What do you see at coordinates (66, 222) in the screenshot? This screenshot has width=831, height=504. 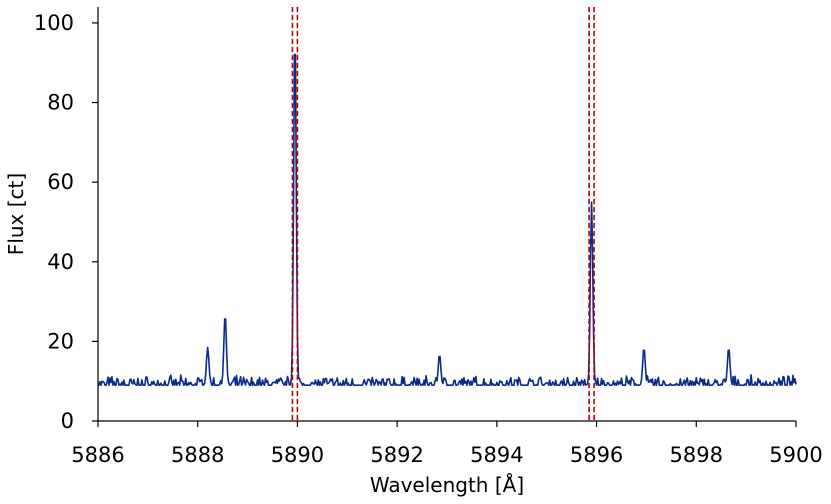 I see `y-ticks: 0 20 40 60 80 100` at bounding box center [66, 222].